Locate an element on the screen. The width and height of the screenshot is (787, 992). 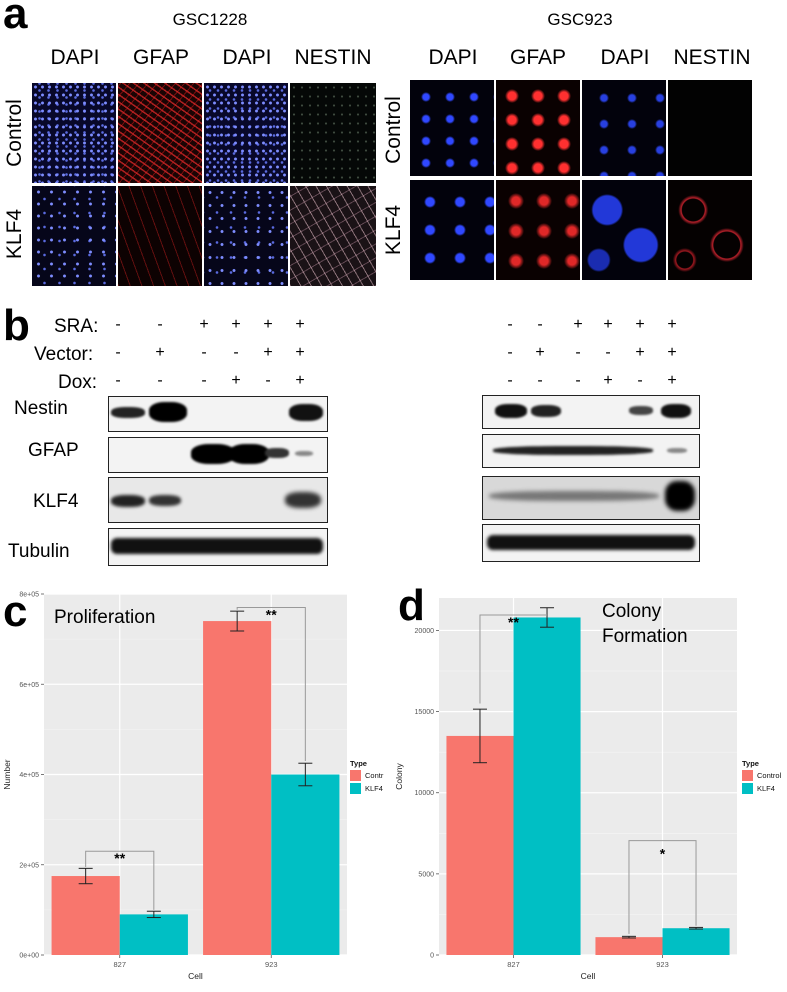
sign-right-dox-1: - is located at coordinates (510, 380).